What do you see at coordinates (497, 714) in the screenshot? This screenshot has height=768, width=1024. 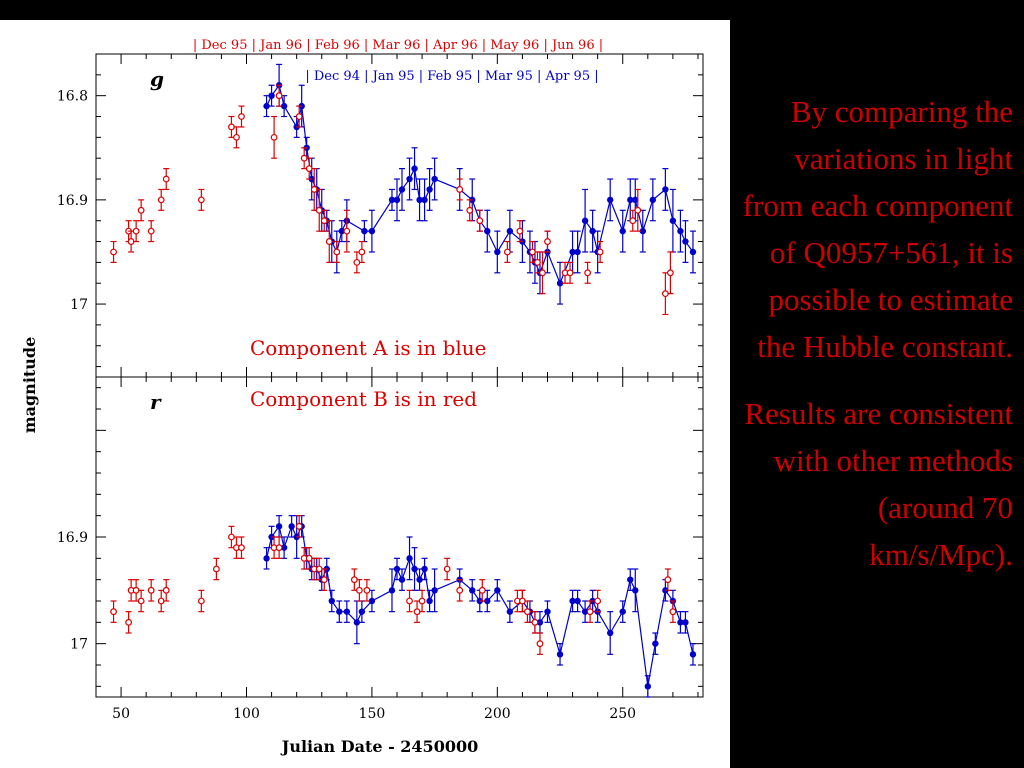 I see `x-tick-label: 200` at bounding box center [497, 714].